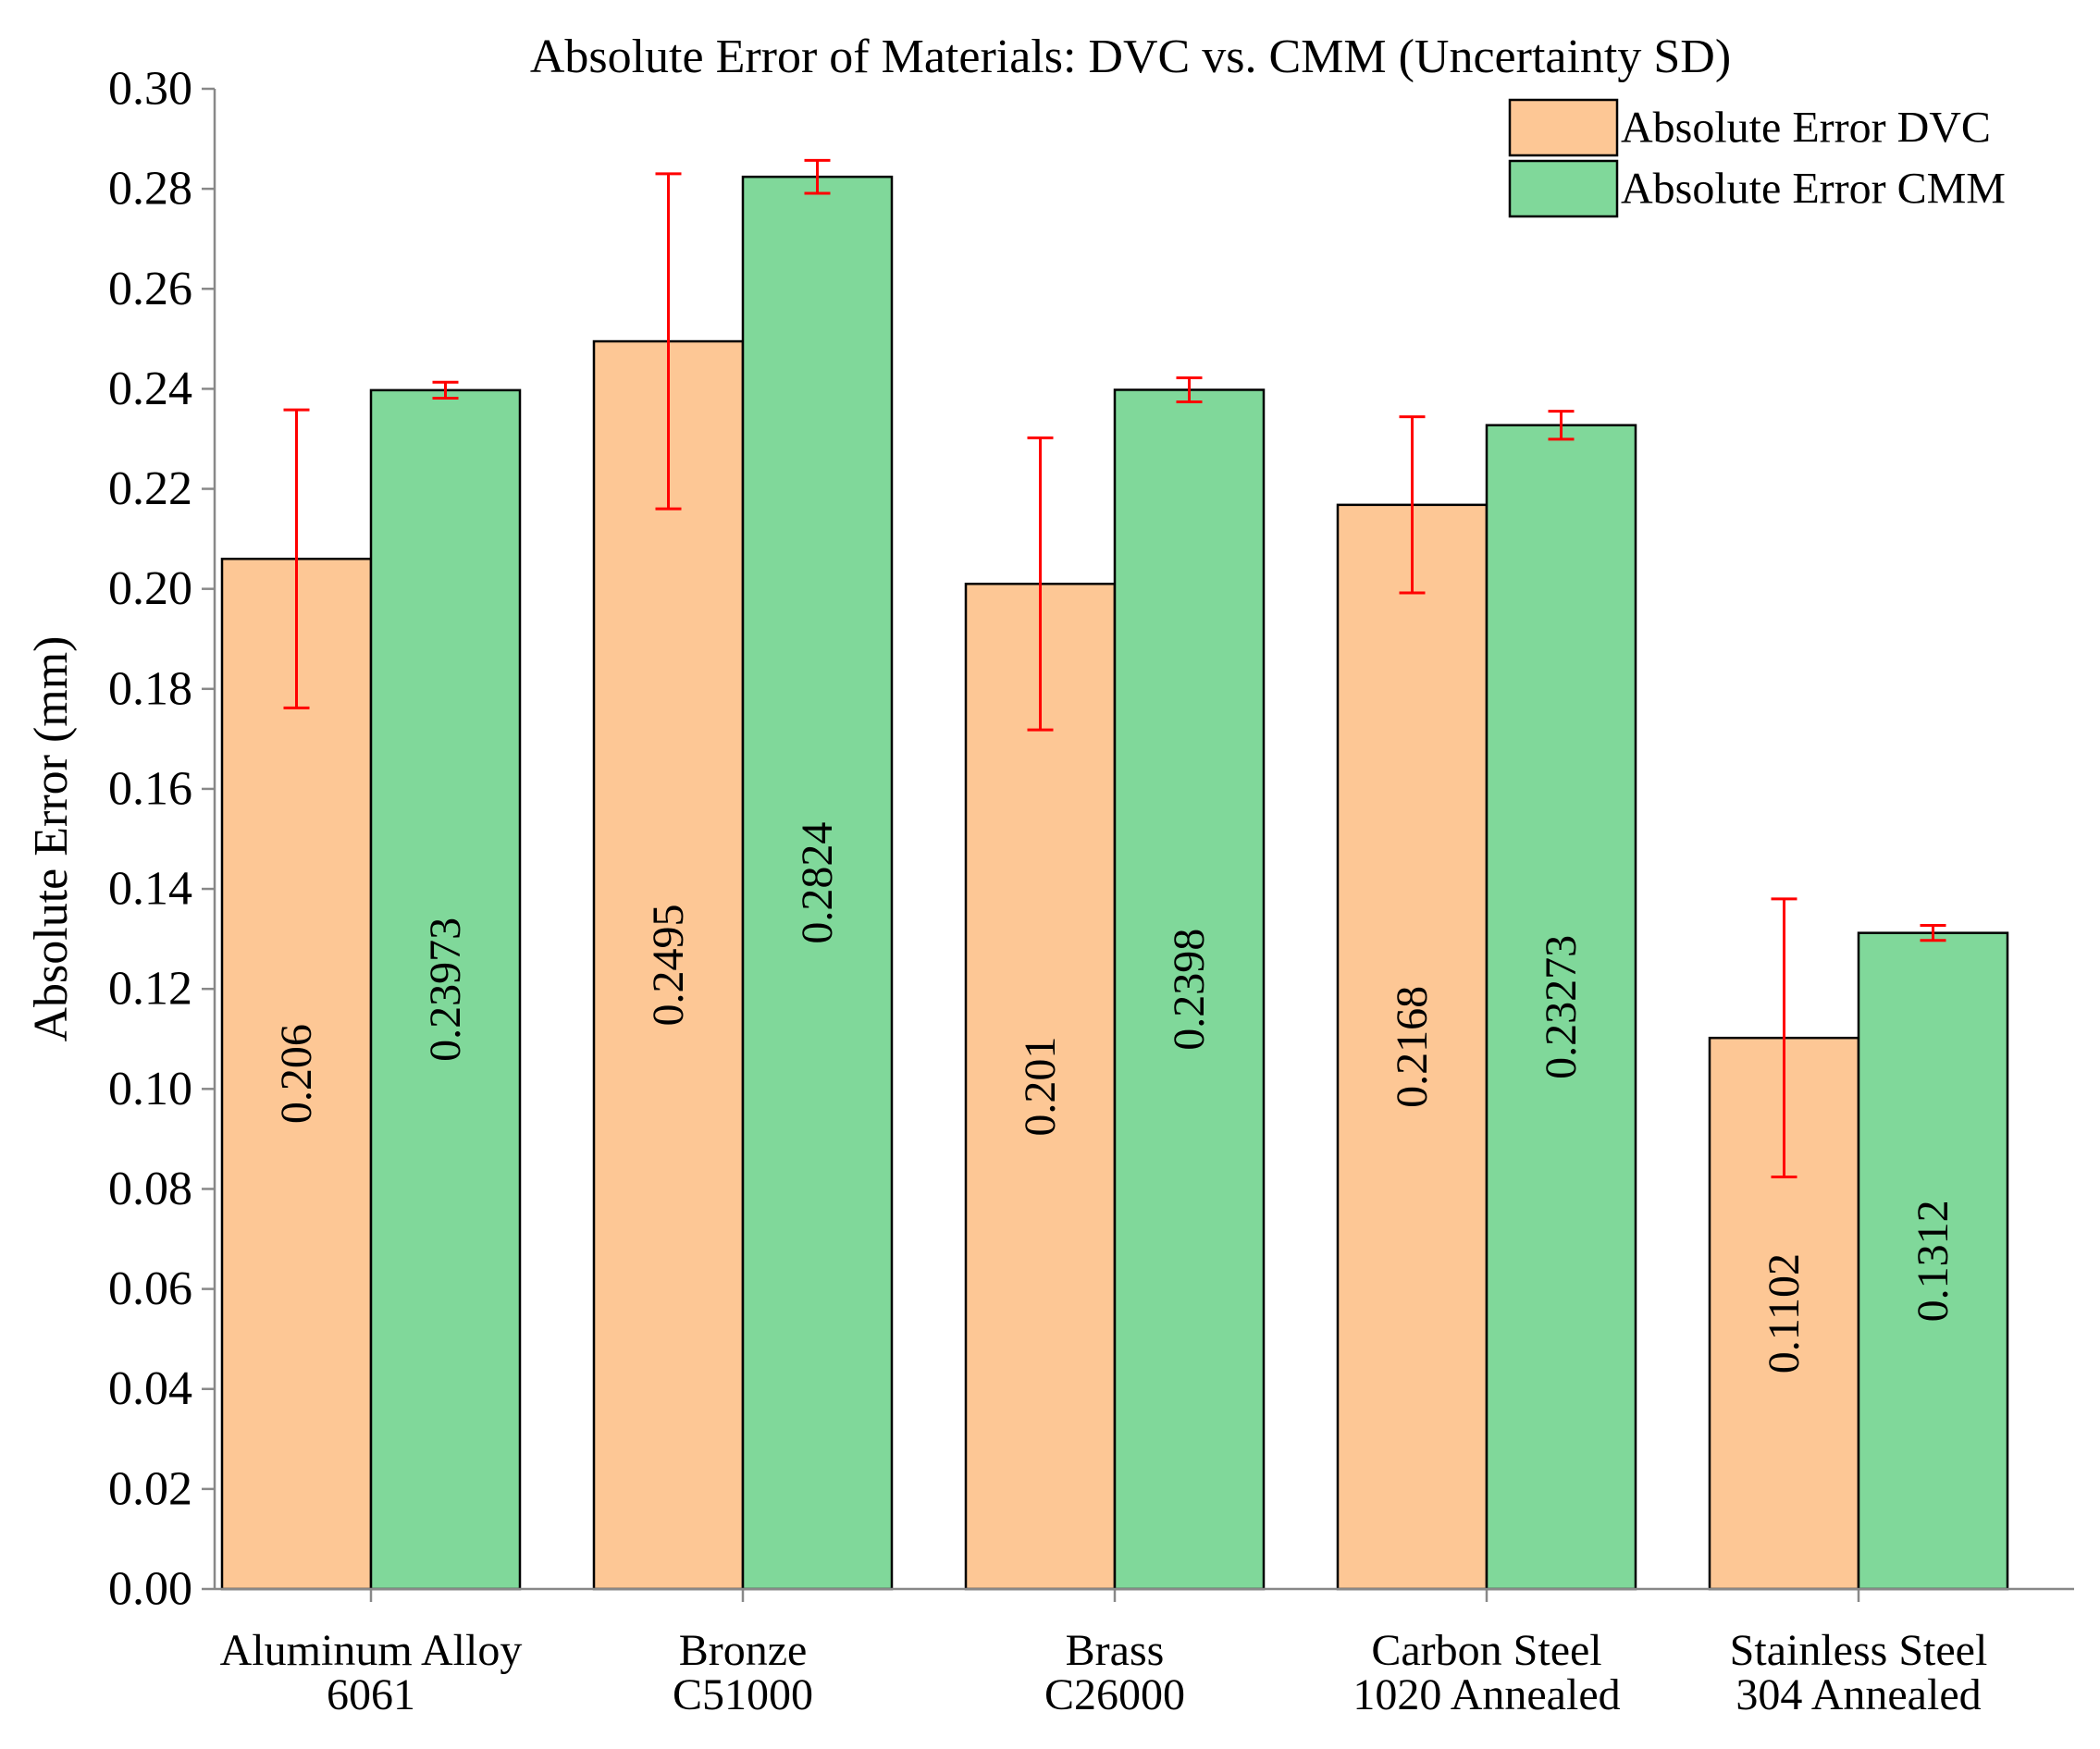 The image size is (2100, 1749). Describe the element at coordinates (51, 838) in the screenshot. I see `y-axis-label: Absolute Error (mm)` at that location.